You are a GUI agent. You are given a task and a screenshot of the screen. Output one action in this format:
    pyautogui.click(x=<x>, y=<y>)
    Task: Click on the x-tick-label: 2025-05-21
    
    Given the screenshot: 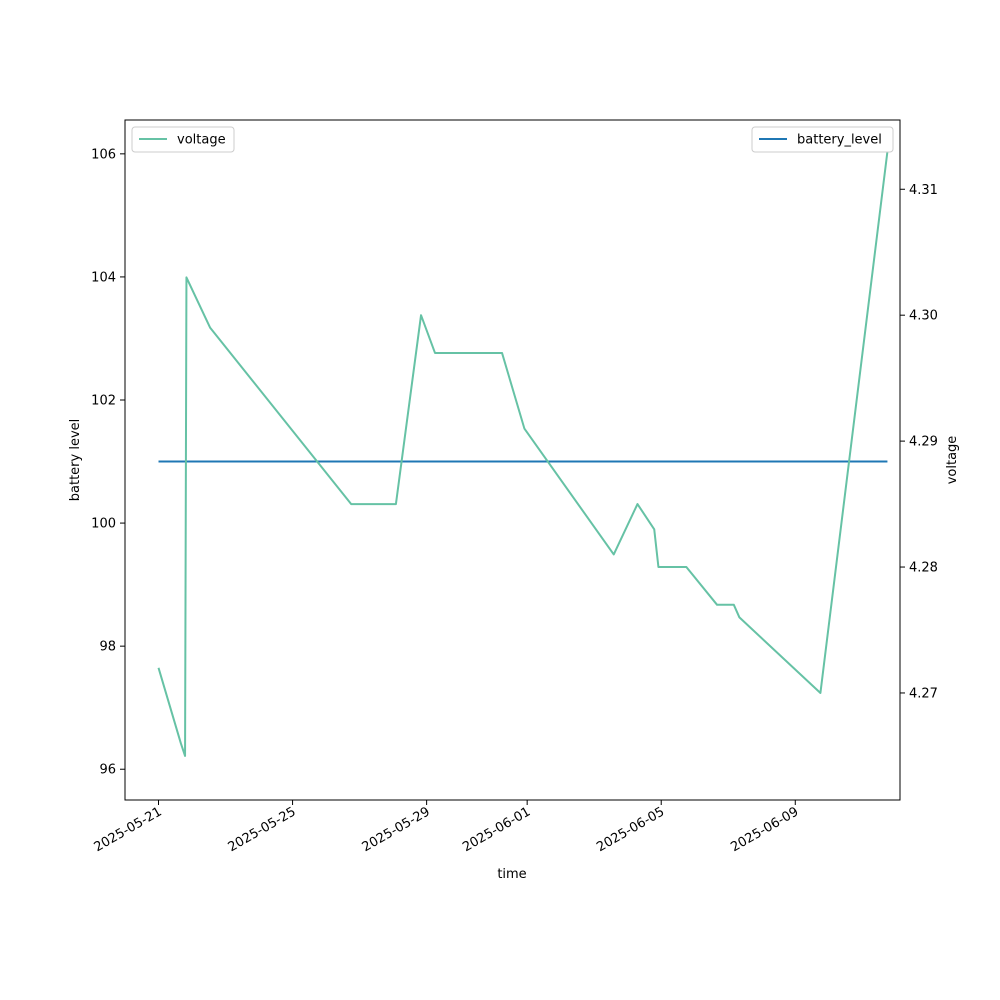 What is the action you would take?
    pyautogui.click(x=128, y=829)
    